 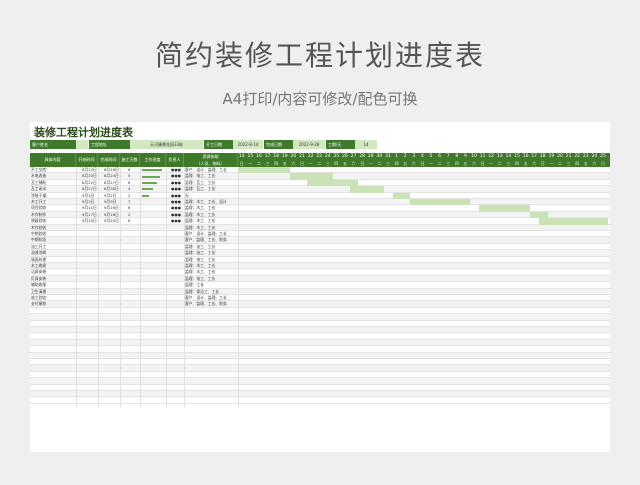 I want to click on row-start: 8月20日, so click(x=89, y=176).